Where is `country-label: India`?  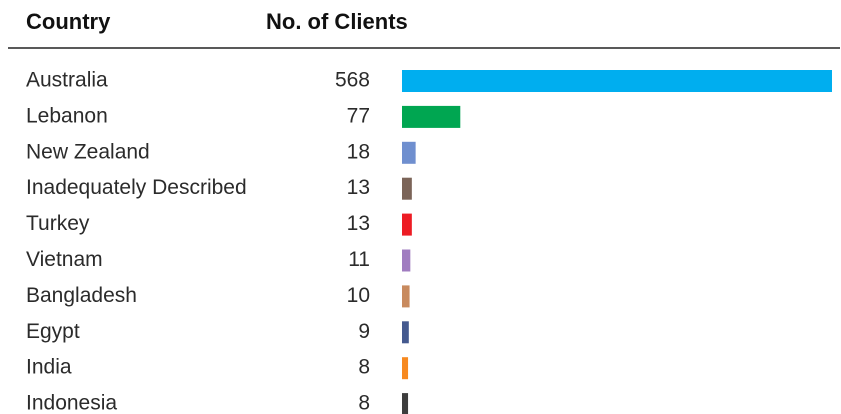
country-label: India is located at coordinates (49, 367).